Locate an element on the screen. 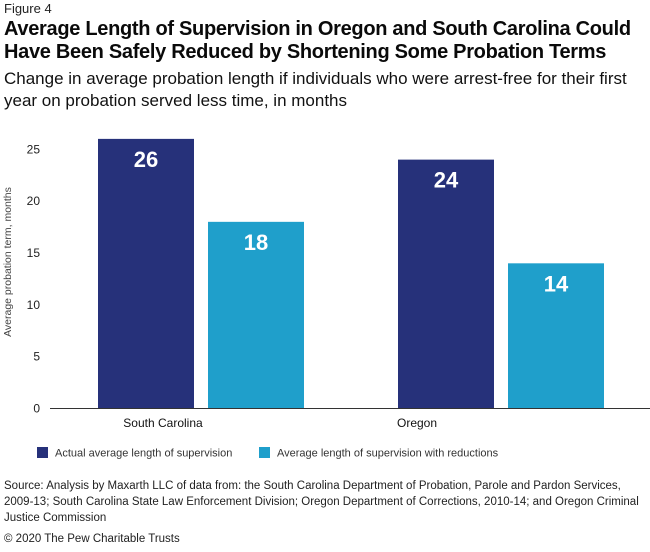 The image size is (650, 552). y-tick-label: 25 is located at coordinates (34, 149).